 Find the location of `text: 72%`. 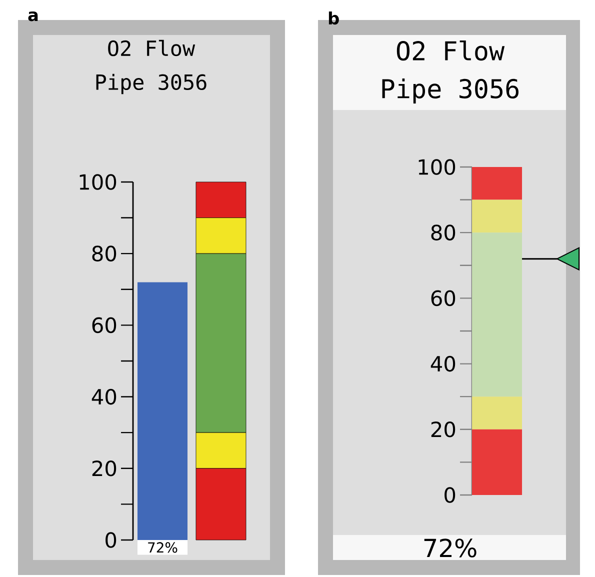

text: 72% is located at coordinates (450, 548).